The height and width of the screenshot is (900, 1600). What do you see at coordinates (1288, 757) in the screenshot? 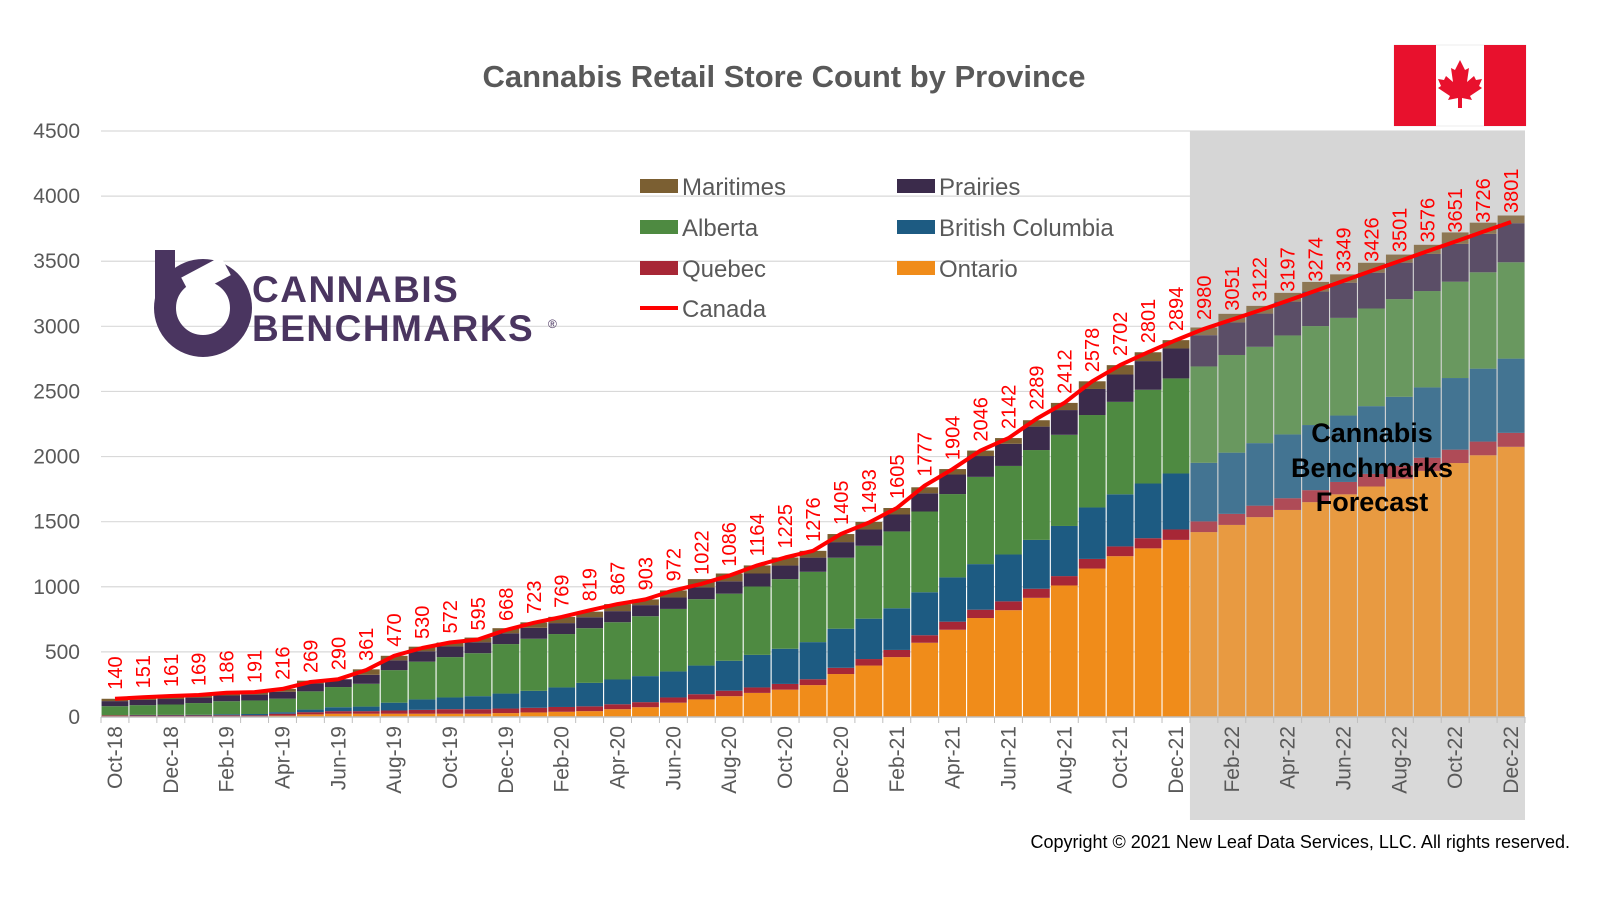
I see `x-tick-label: Apr-22` at bounding box center [1288, 757].